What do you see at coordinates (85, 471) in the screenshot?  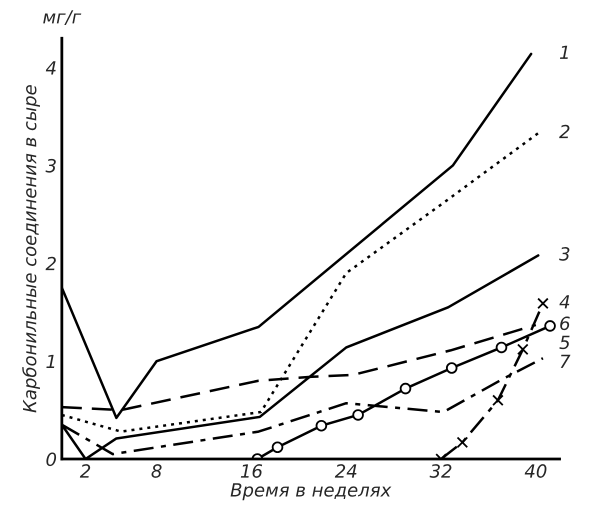 I see `x-tick-label: 2` at bounding box center [85, 471].